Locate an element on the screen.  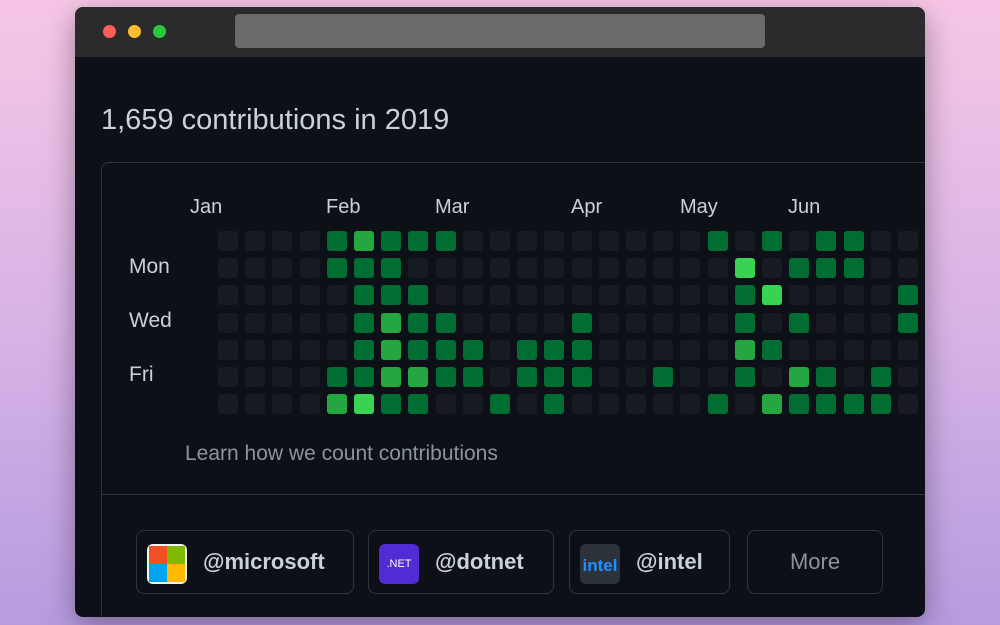
minimize-window-button is located at coordinates (134, 31).